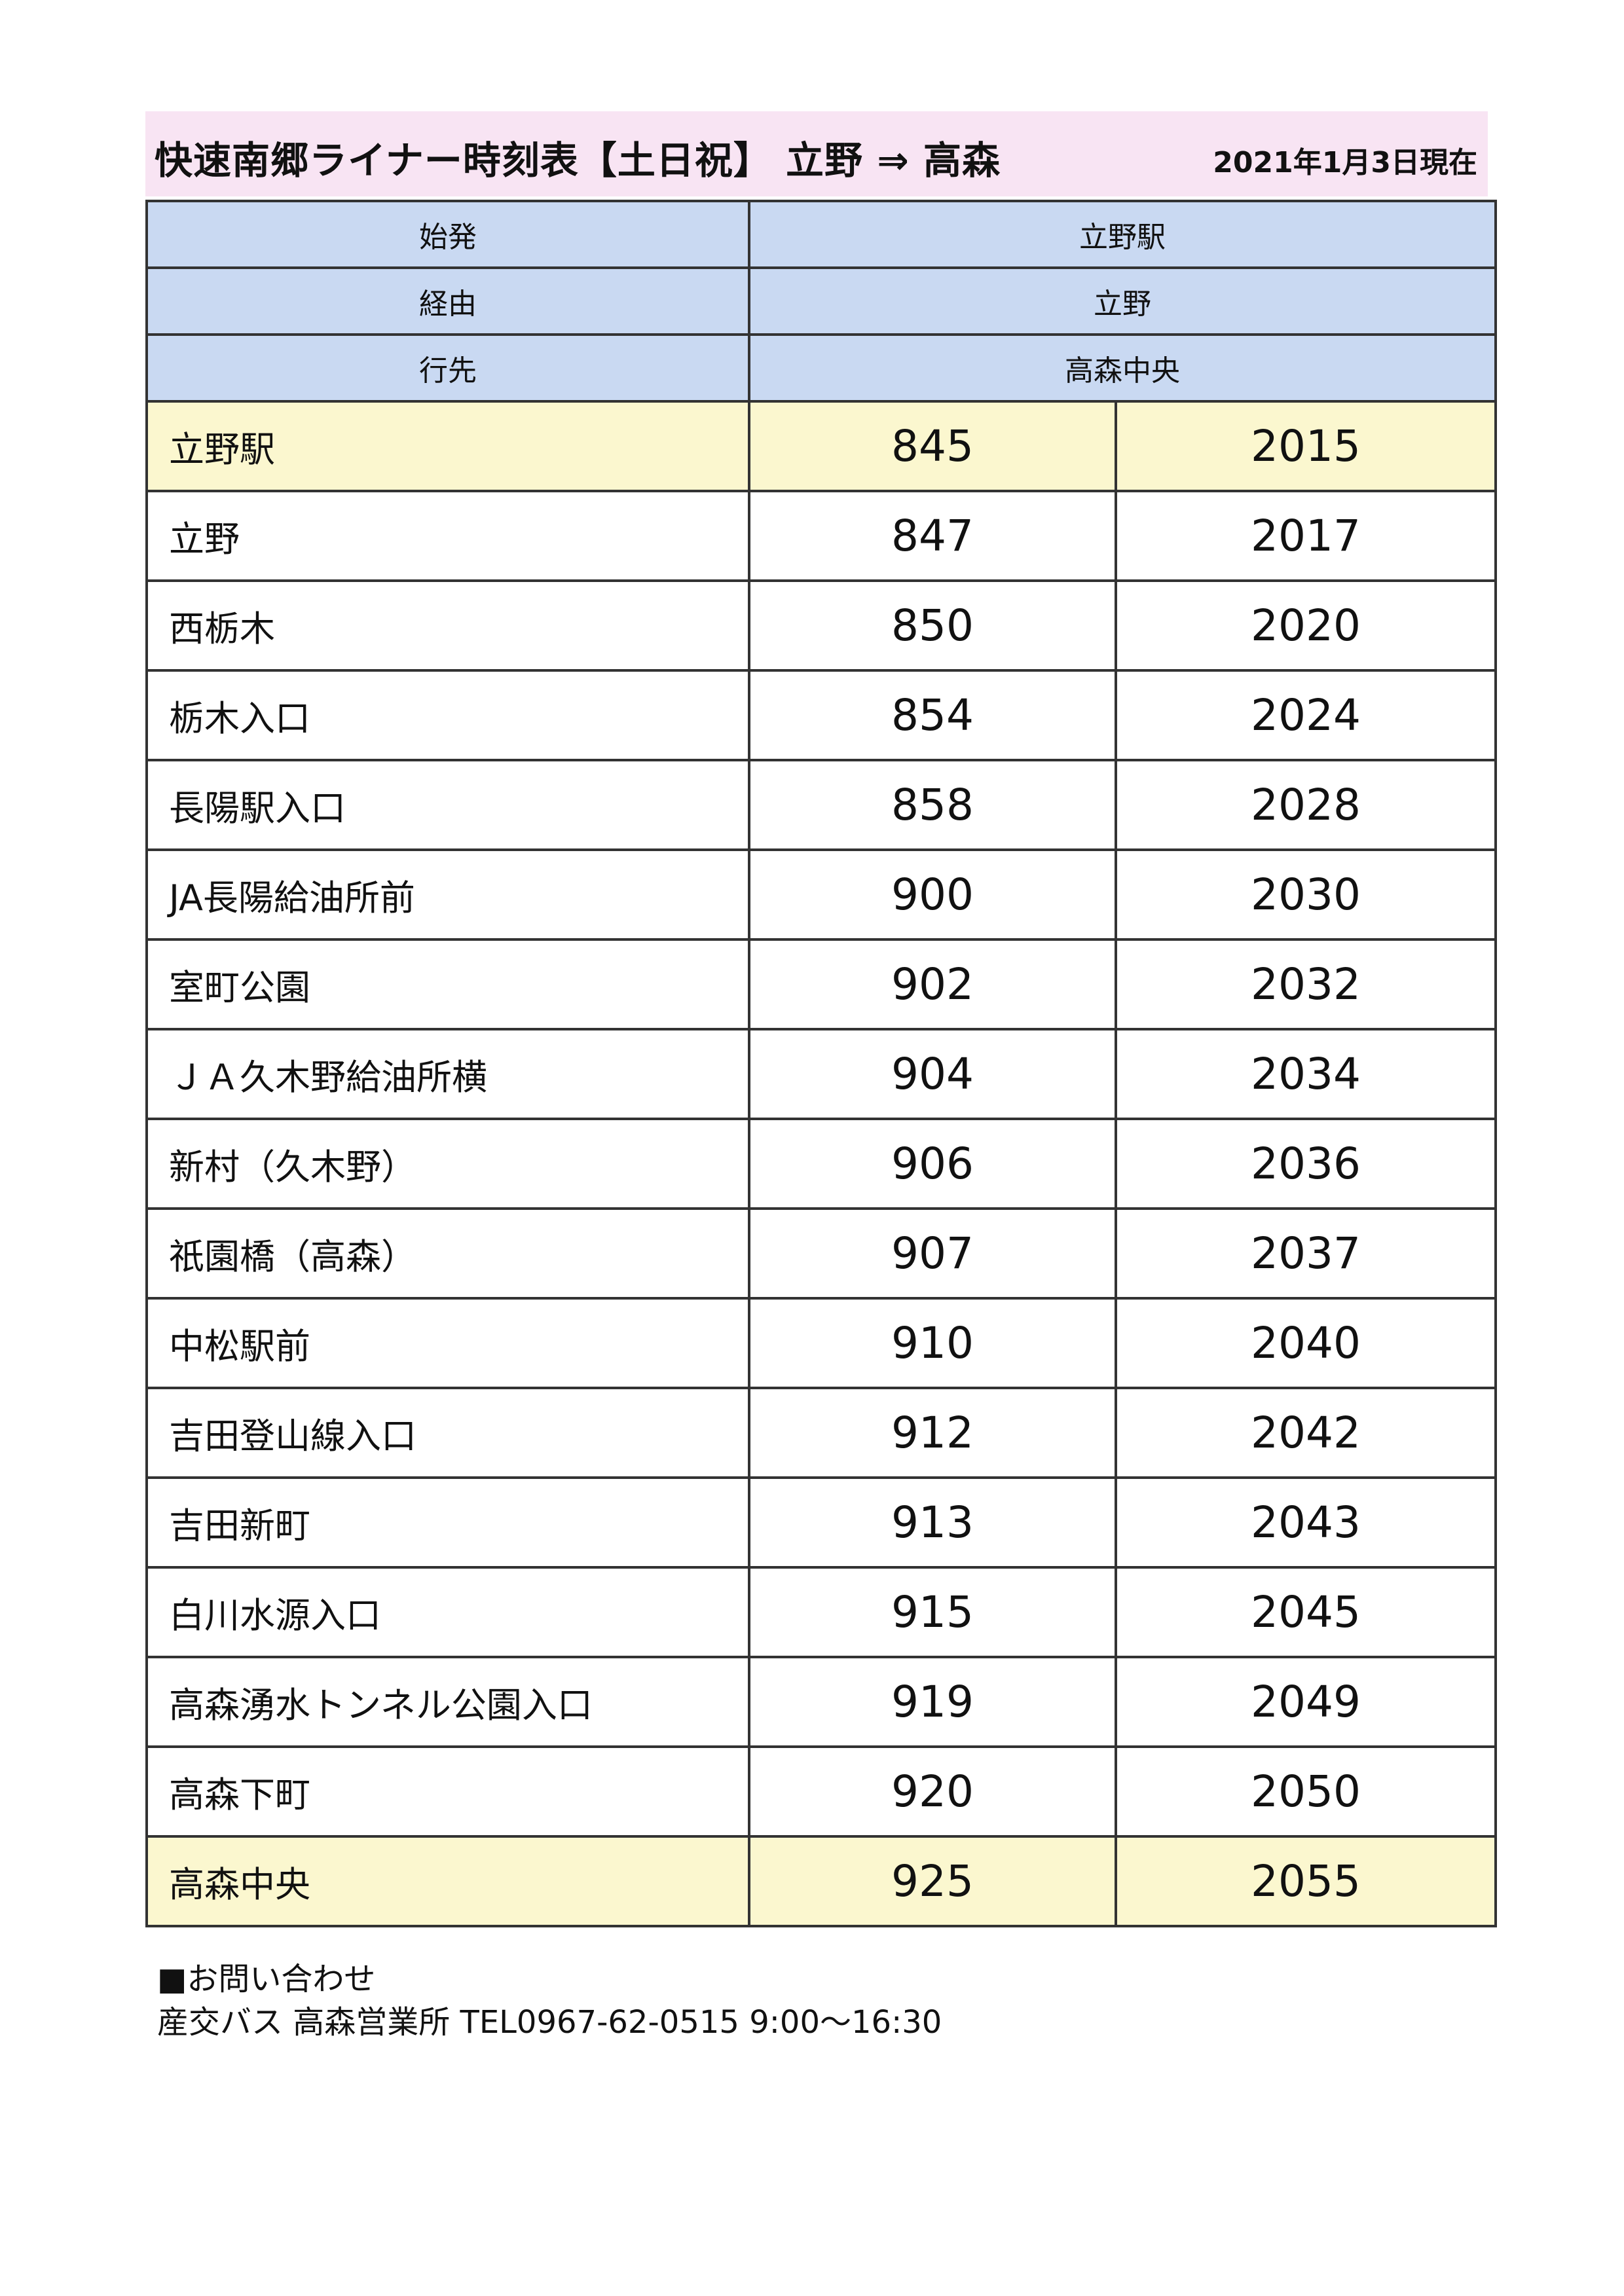 The image size is (1624, 2296). Describe the element at coordinates (1306, 984) in the screenshot. I see `departure-time-evening: 2032` at that location.